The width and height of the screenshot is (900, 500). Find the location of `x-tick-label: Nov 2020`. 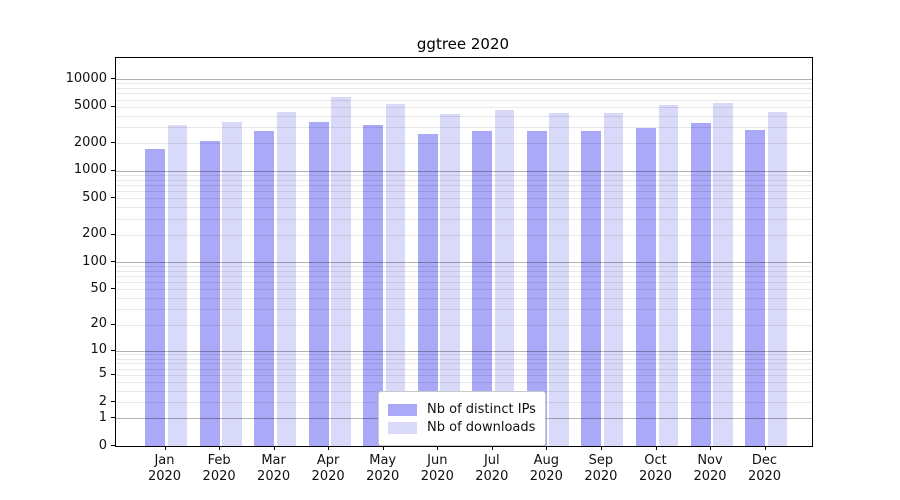

x-tick-label: Nov 2020 is located at coordinates (710, 469).